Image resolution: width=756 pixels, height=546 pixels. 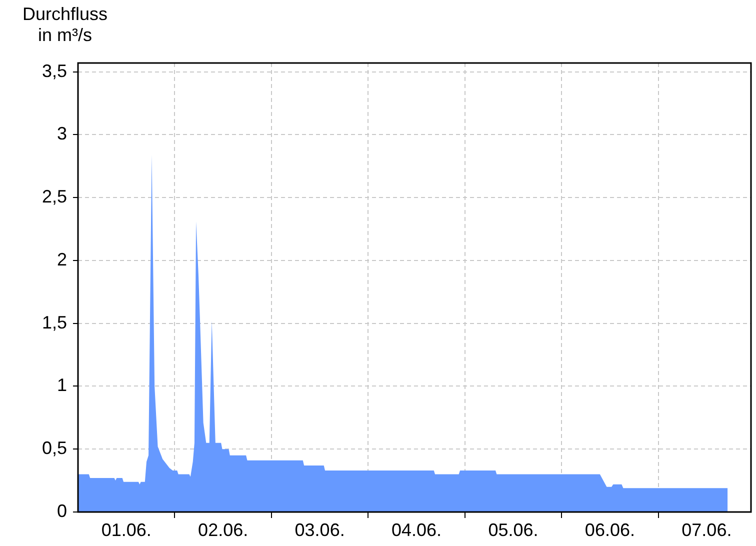 What do you see at coordinates (223, 530) in the screenshot?
I see `x-tick-label: 02.06.` at bounding box center [223, 530].